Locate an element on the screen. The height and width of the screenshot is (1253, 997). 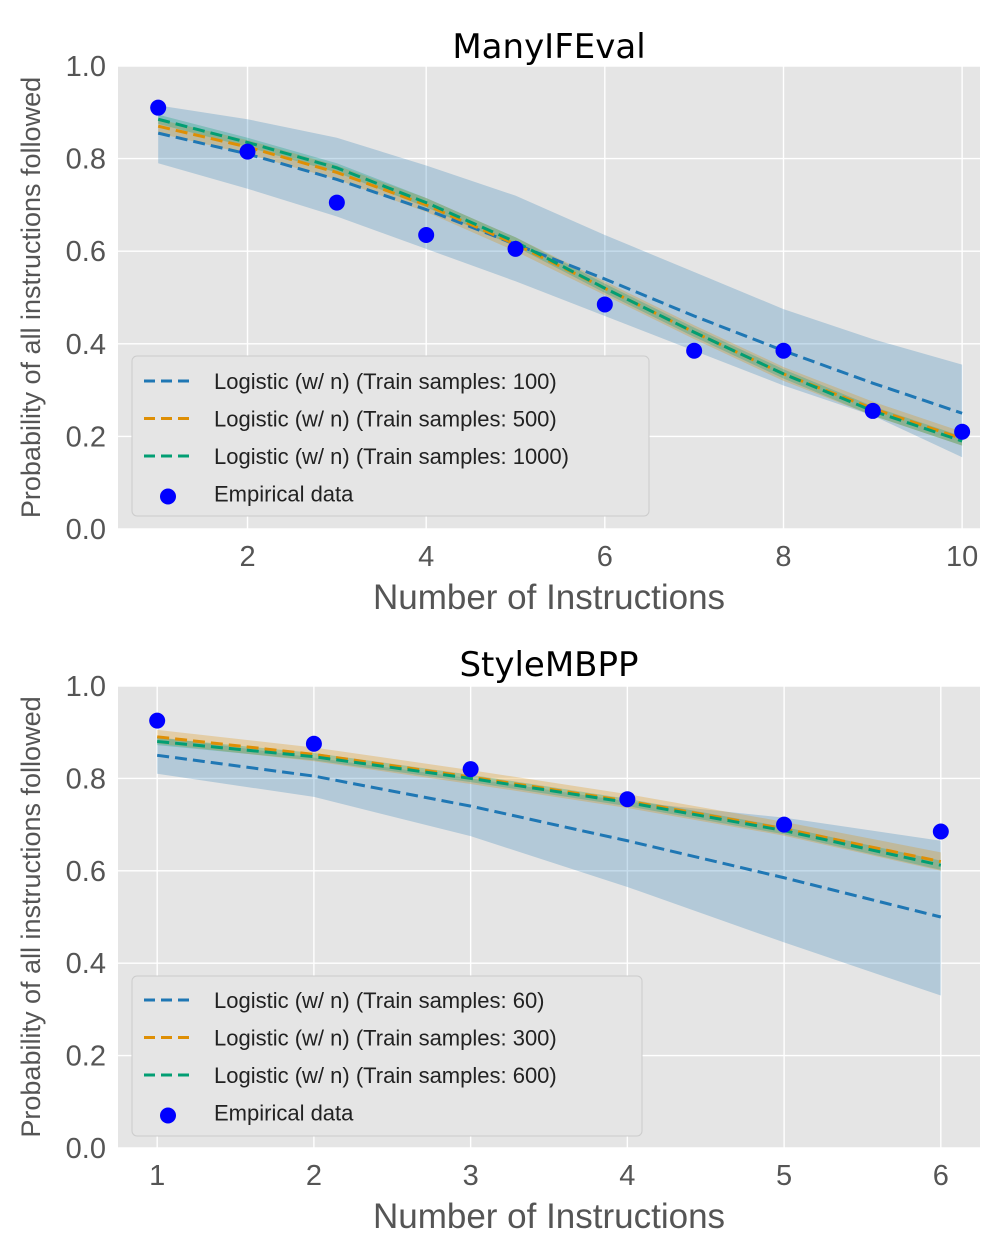
legend-label-1: Logistic (w/ n) (Train samples: 60) is located at coordinates (379, 1000).